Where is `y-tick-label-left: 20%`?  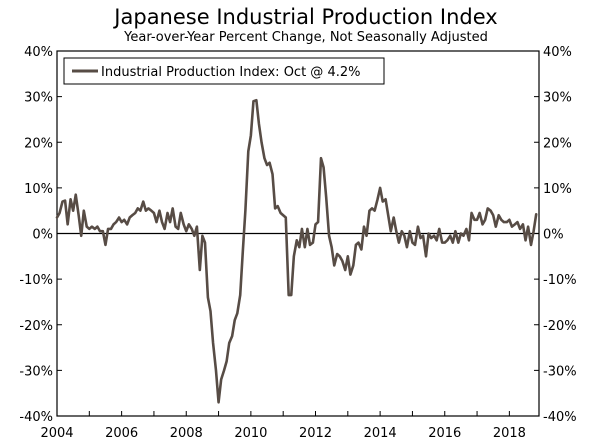 y-tick-label-left: 20% is located at coordinates (38, 143).